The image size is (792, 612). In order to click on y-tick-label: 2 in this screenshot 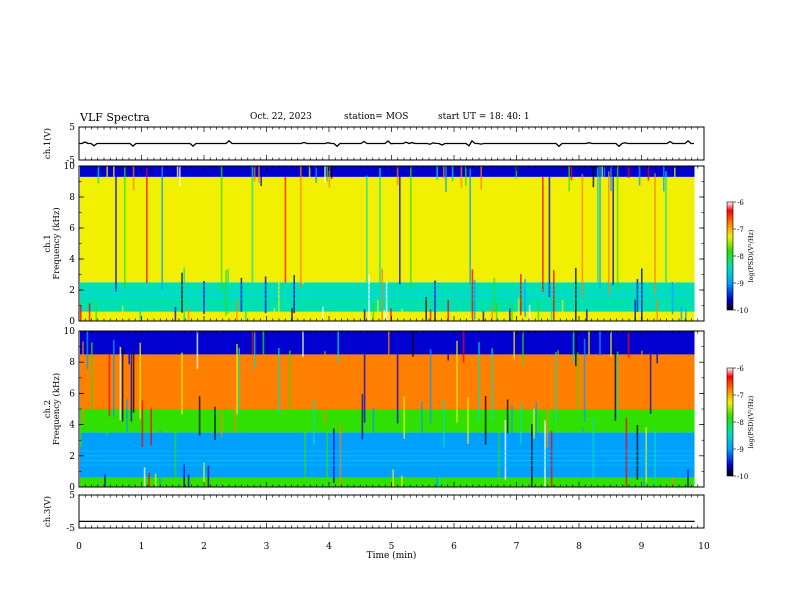, I will do `click(72, 457)`.